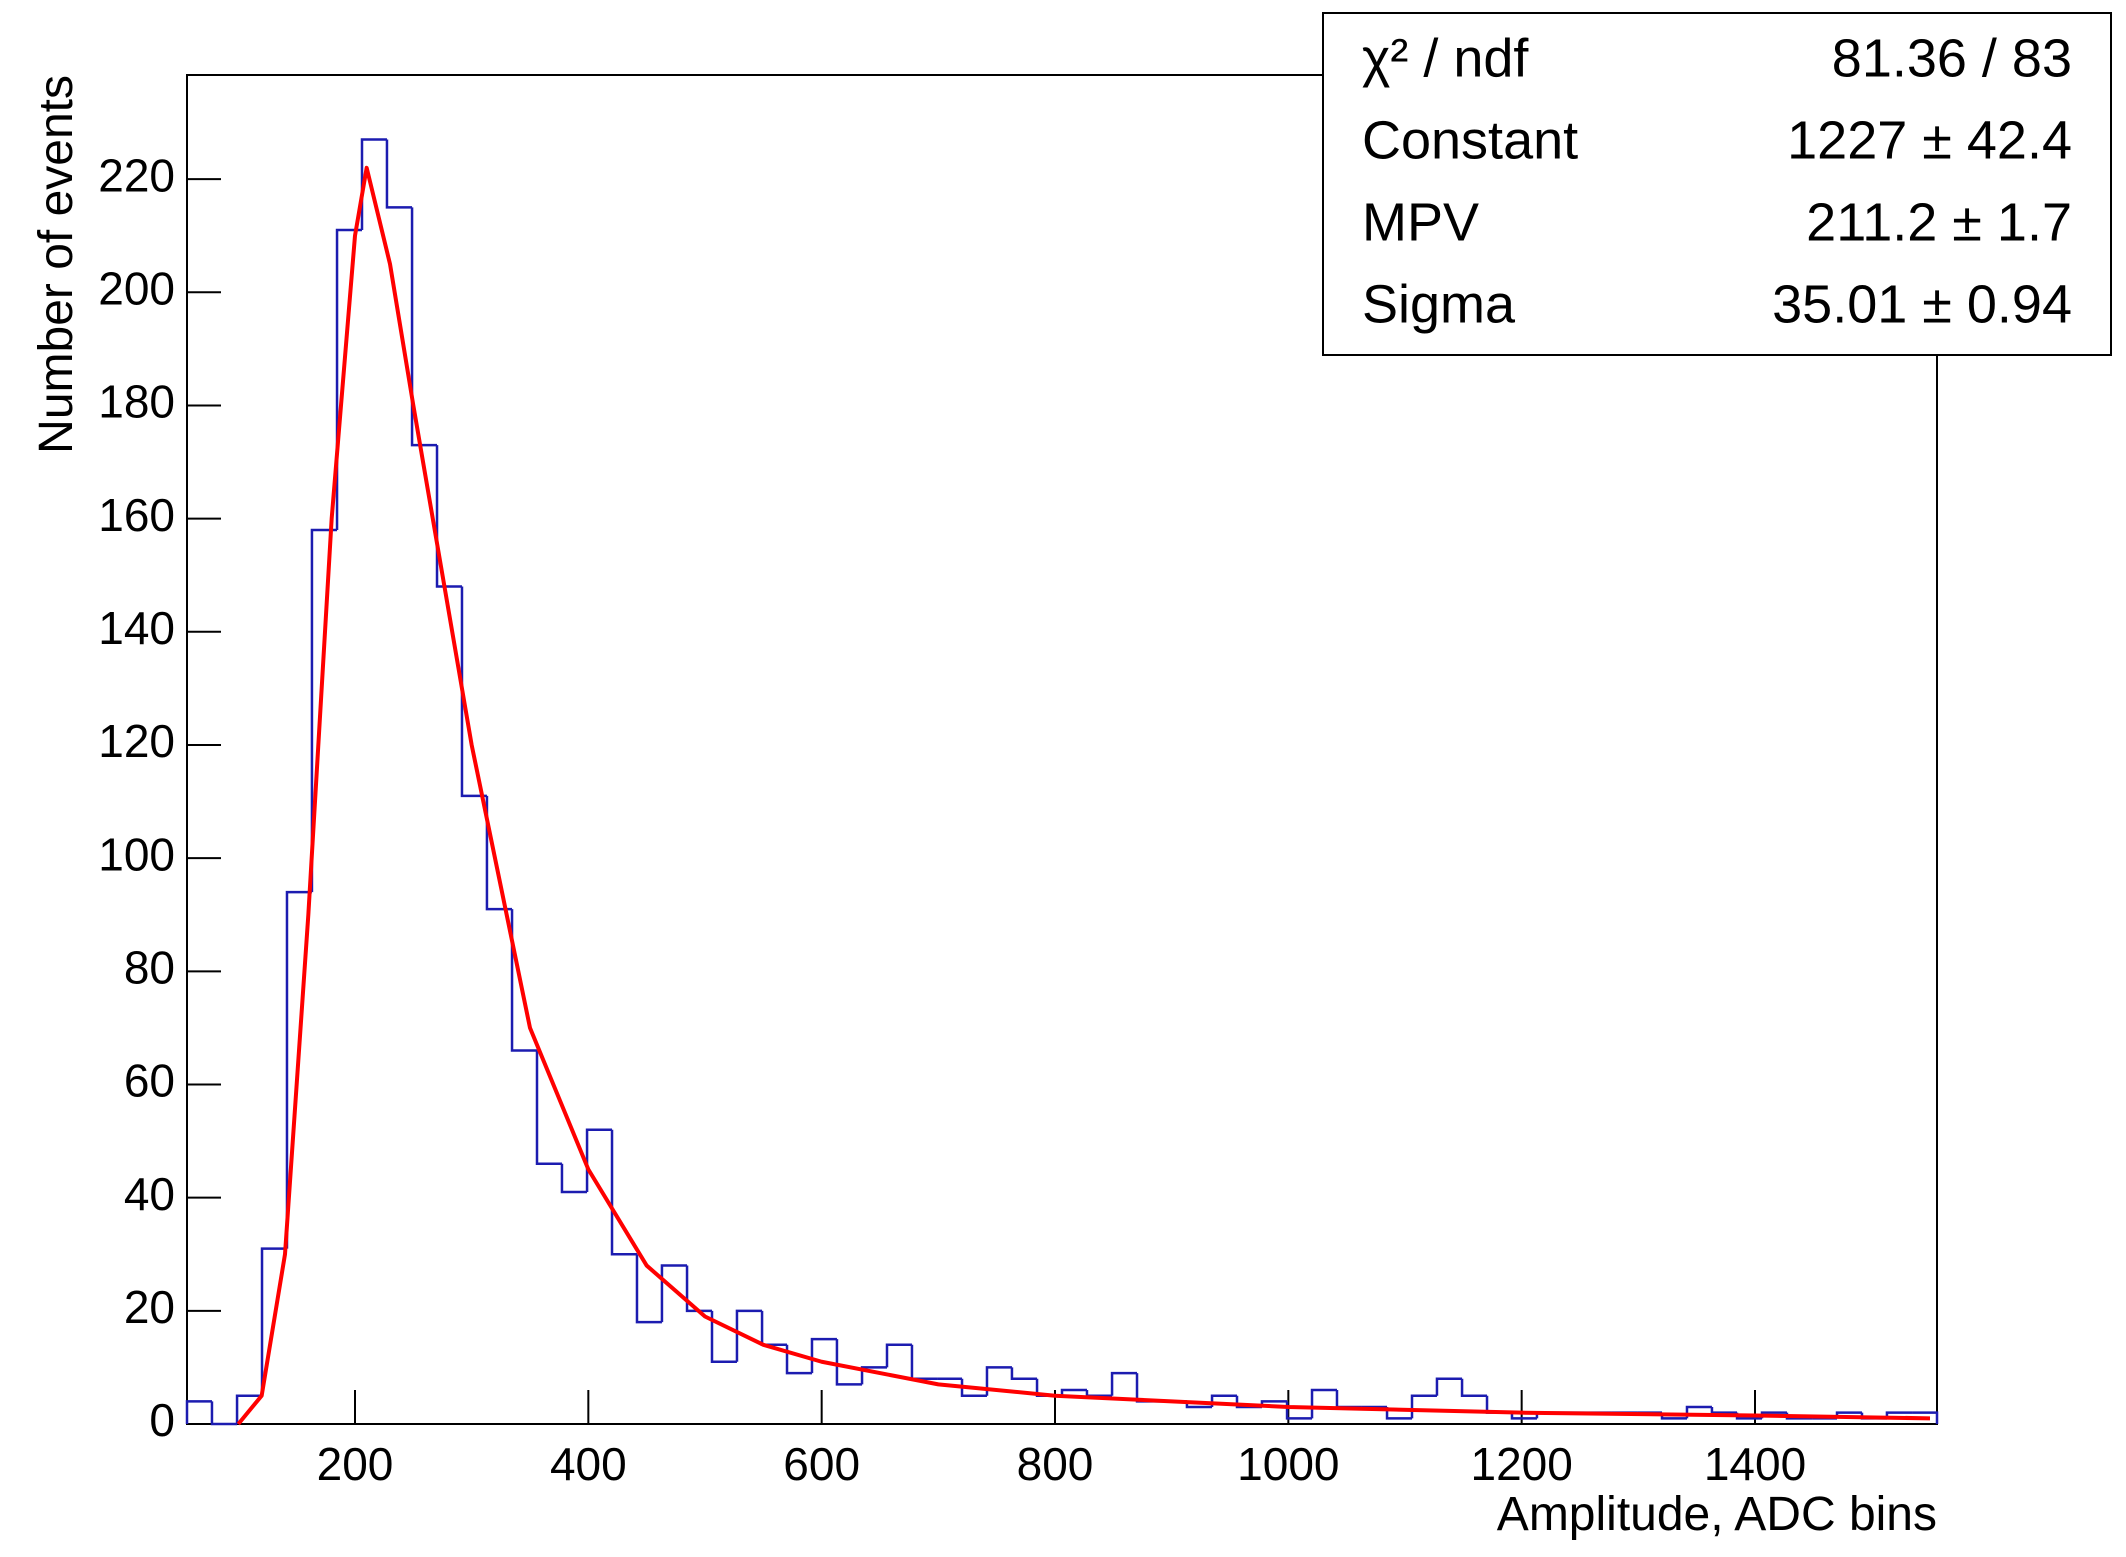  What do you see at coordinates (162, 1420) in the screenshot?
I see `y-tick-label: 0` at bounding box center [162, 1420].